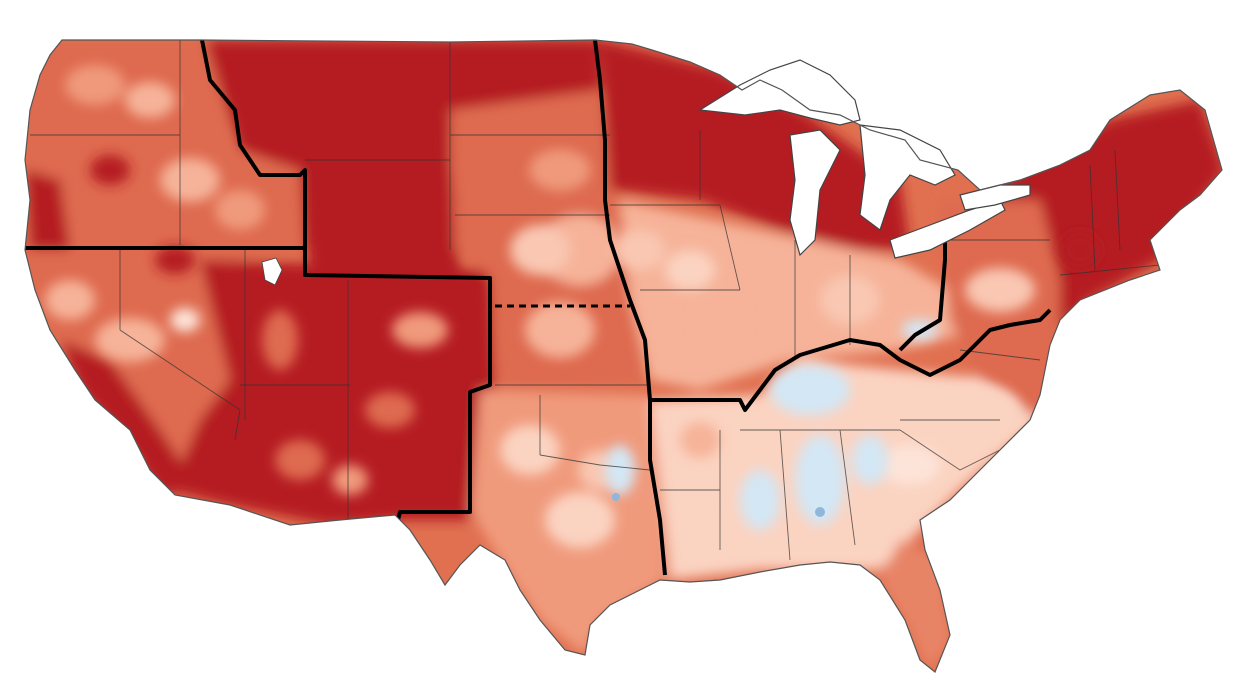 This screenshot has width=1240, height=691. I want to click on lake-superior, so click(779, 92).